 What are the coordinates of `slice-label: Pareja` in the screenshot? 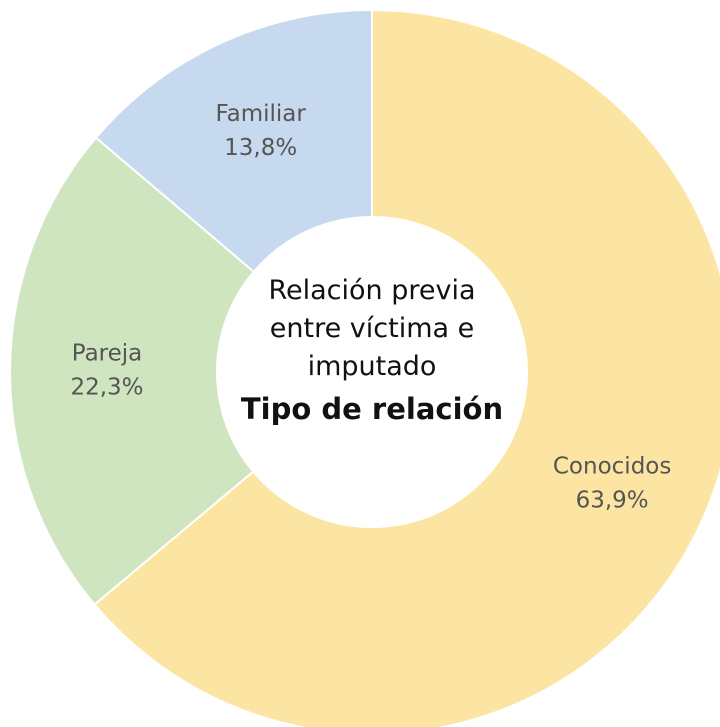 It's located at (107, 354).